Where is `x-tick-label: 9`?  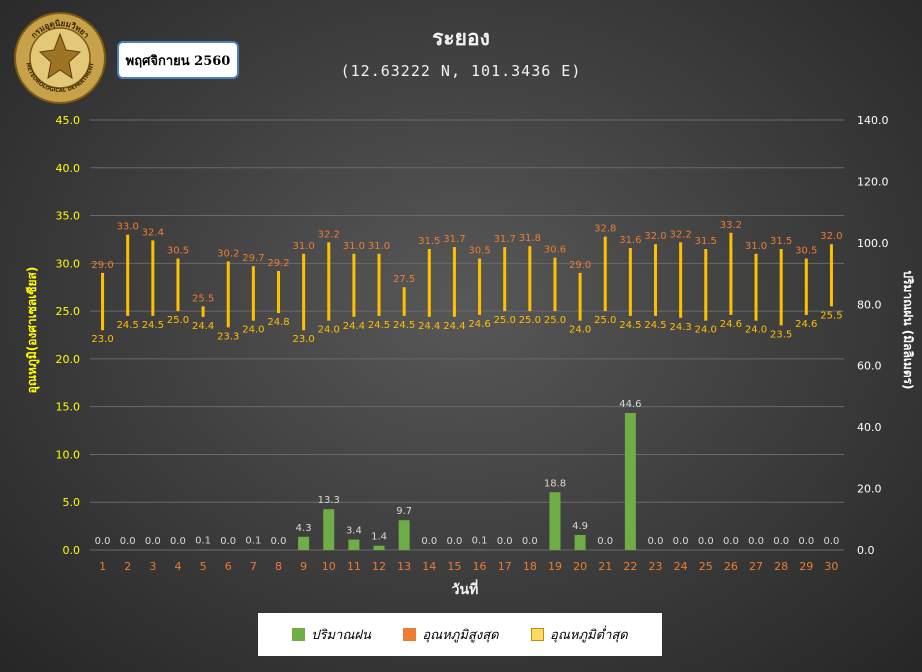
x-tick-label: 9 is located at coordinates (303, 566).